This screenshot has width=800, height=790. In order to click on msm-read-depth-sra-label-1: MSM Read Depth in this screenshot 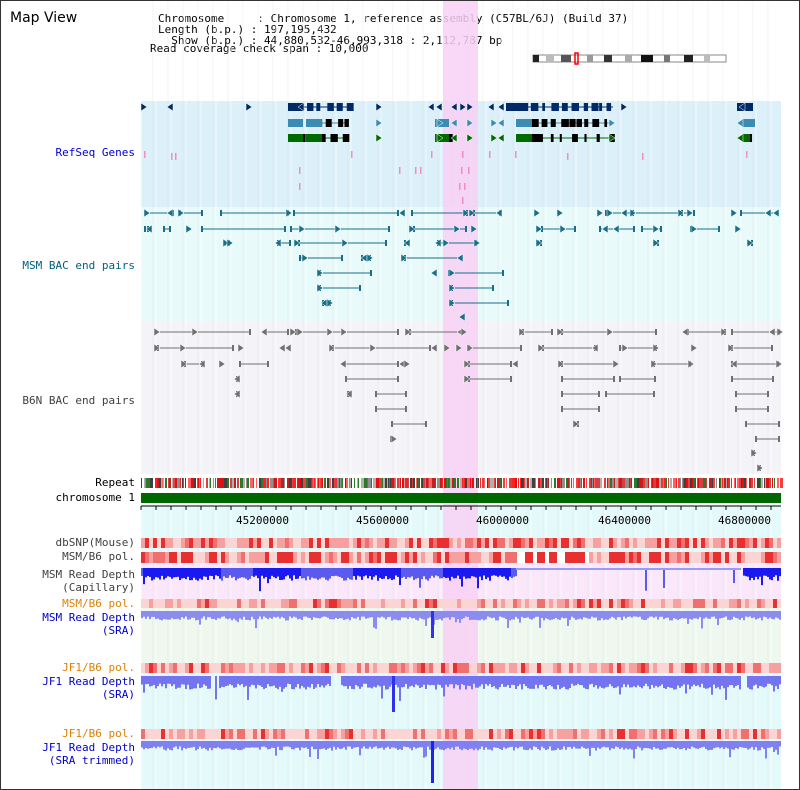, I will do `click(88, 617)`.